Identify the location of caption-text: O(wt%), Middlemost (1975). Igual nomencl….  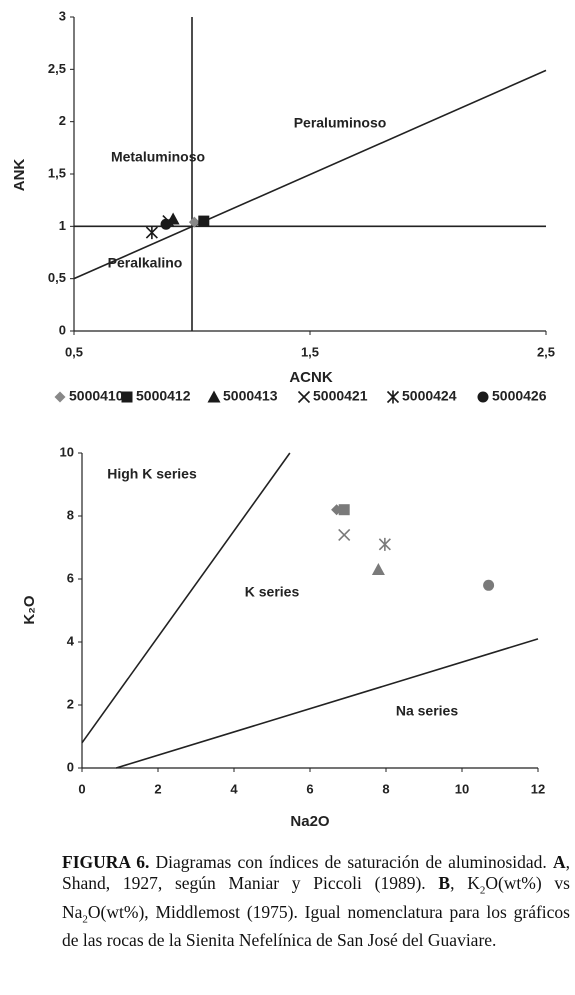
(316, 926).